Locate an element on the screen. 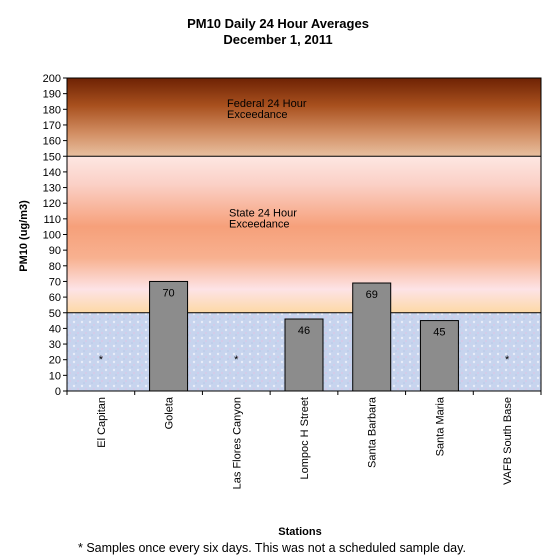 The width and height of the screenshot is (555, 560). bars: * 70 * 46 69 45 * is located at coordinates (304, 336).